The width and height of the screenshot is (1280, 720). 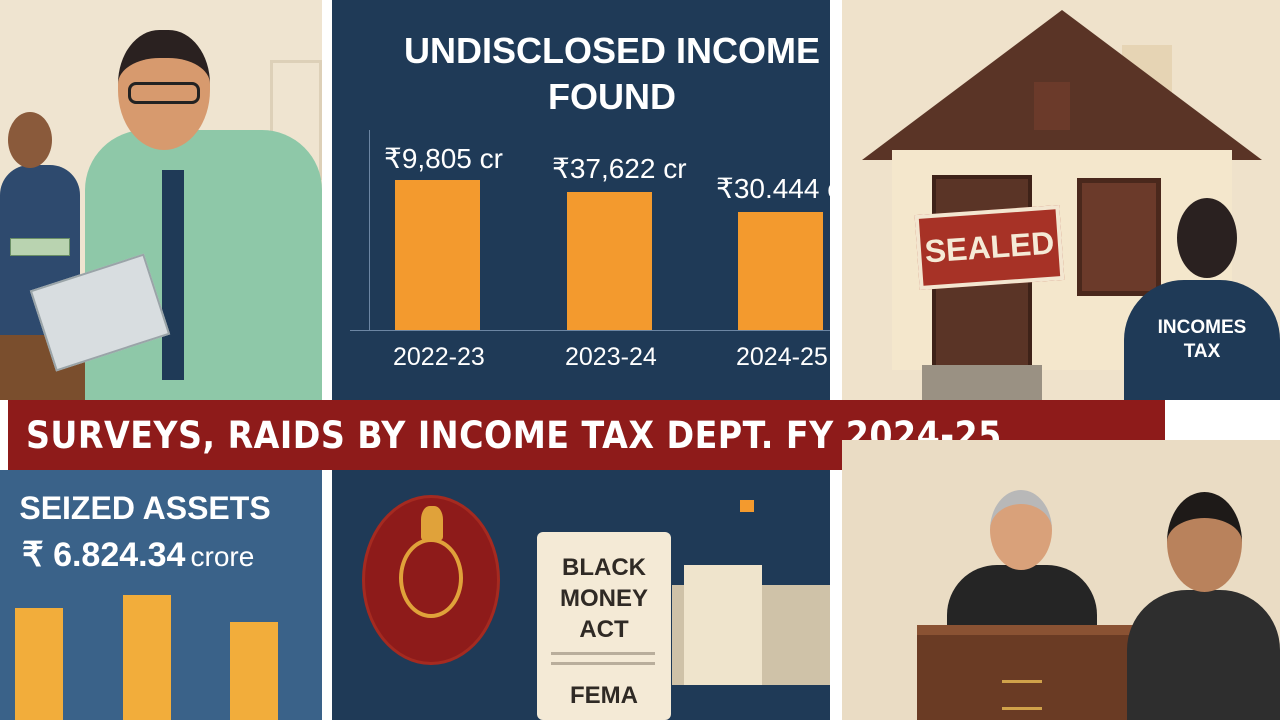 What do you see at coordinates (1207, 238) in the screenshot?
I see `officer-back-head` at bounding box center [1207, 238].